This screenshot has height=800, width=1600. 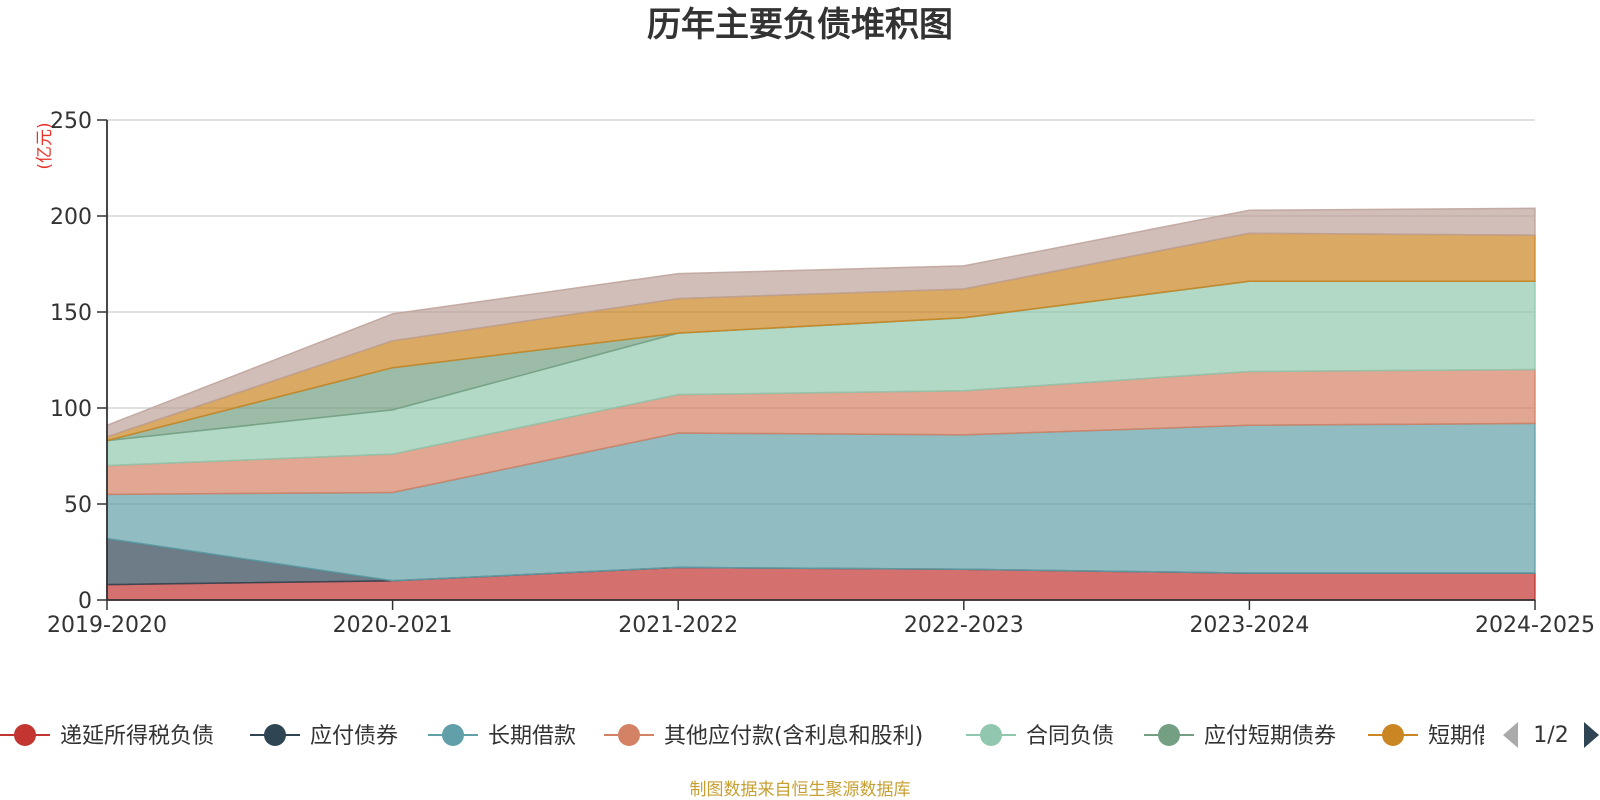 I want to click on legend-next-icon, so click(x=1591, y=735).